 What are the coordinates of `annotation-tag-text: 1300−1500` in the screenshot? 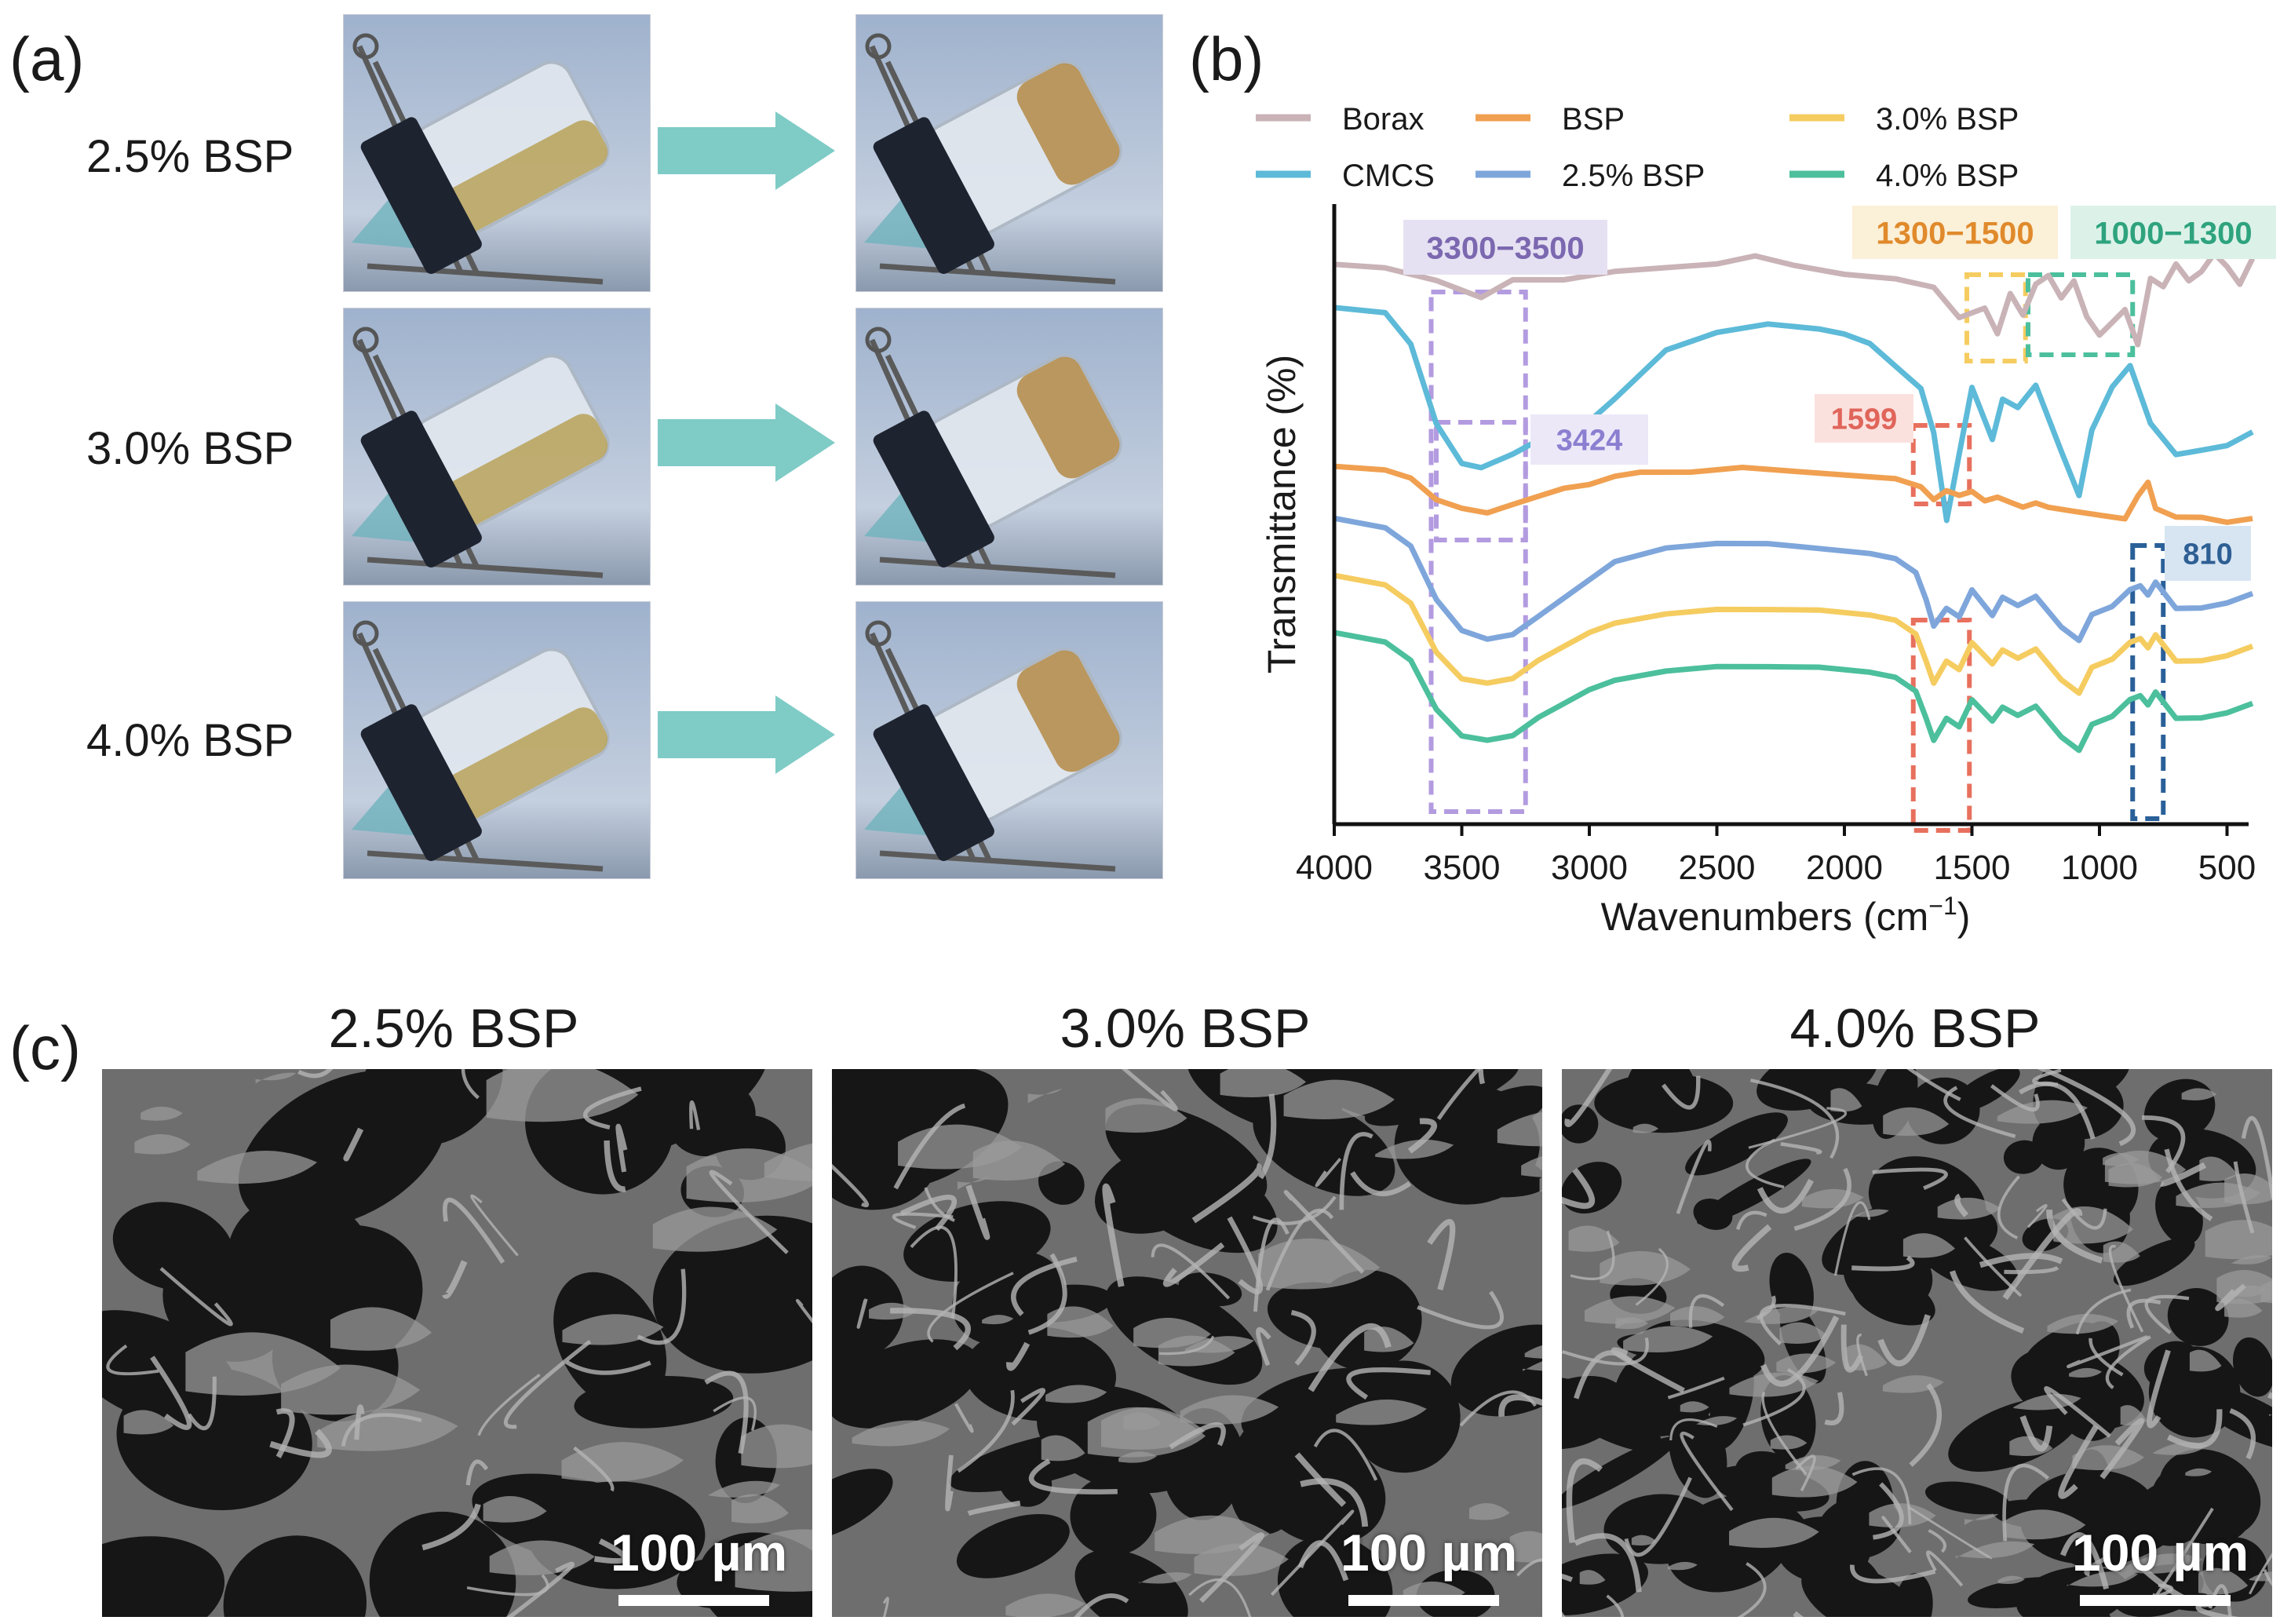 It's located at (1955, 233).